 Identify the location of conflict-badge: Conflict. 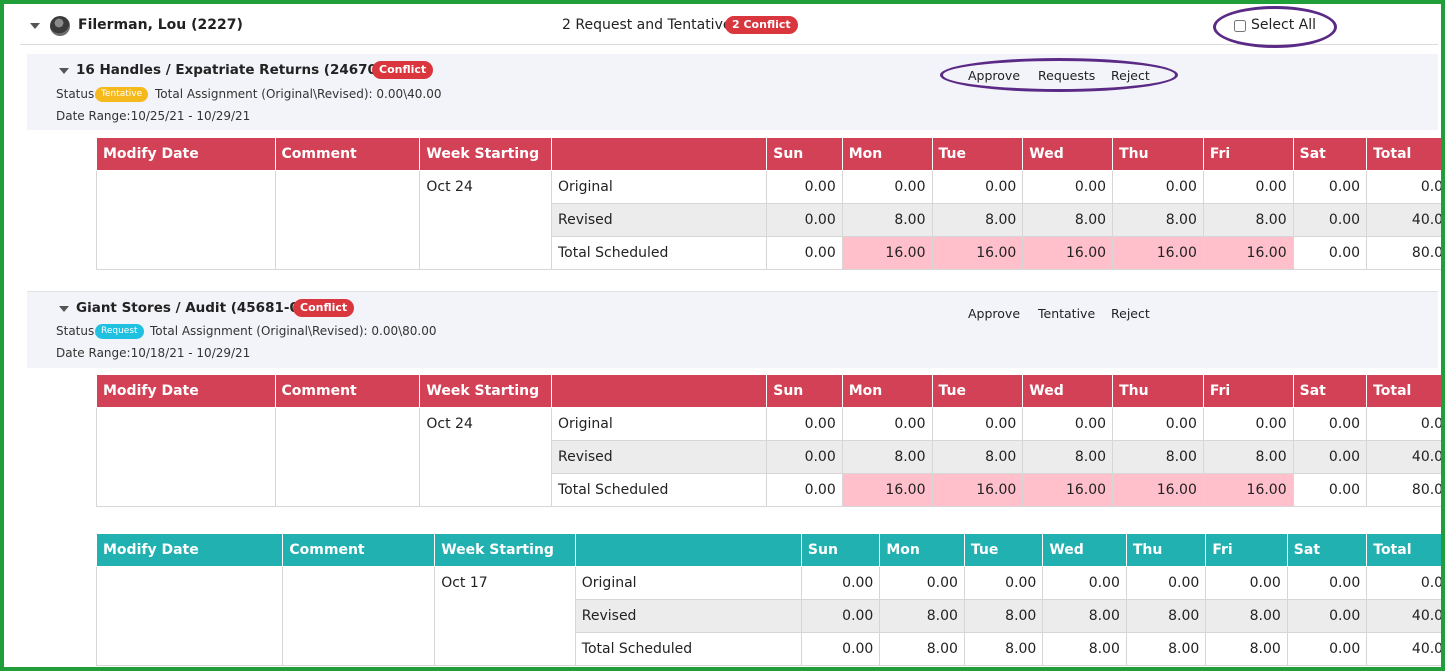
(324, 308).